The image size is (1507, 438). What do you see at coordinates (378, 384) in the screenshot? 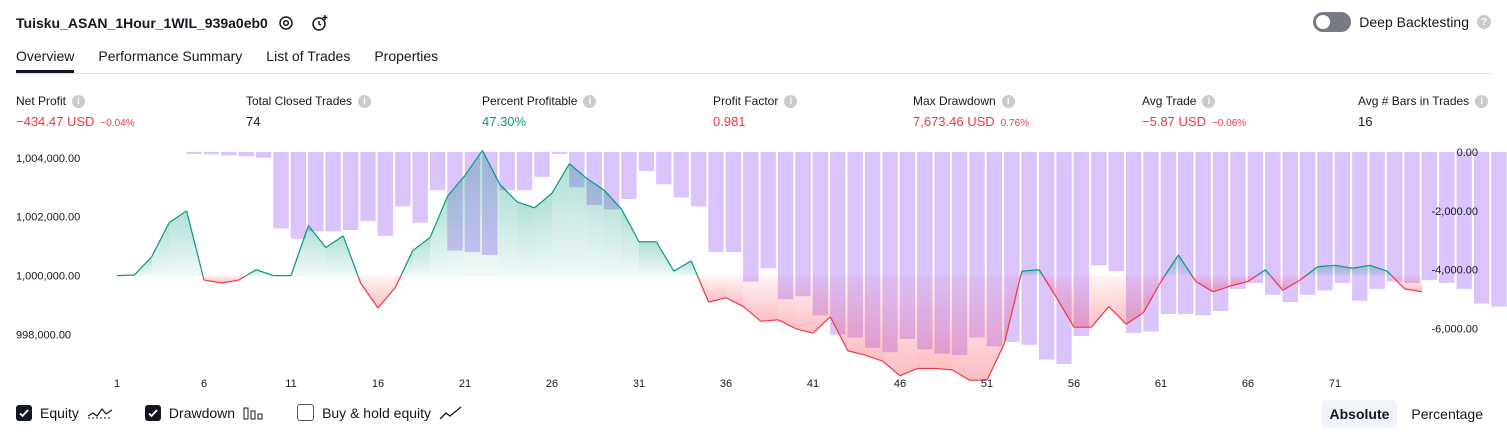
I see `x-axis-tick-label: 16` at bounding box center [378, 384].